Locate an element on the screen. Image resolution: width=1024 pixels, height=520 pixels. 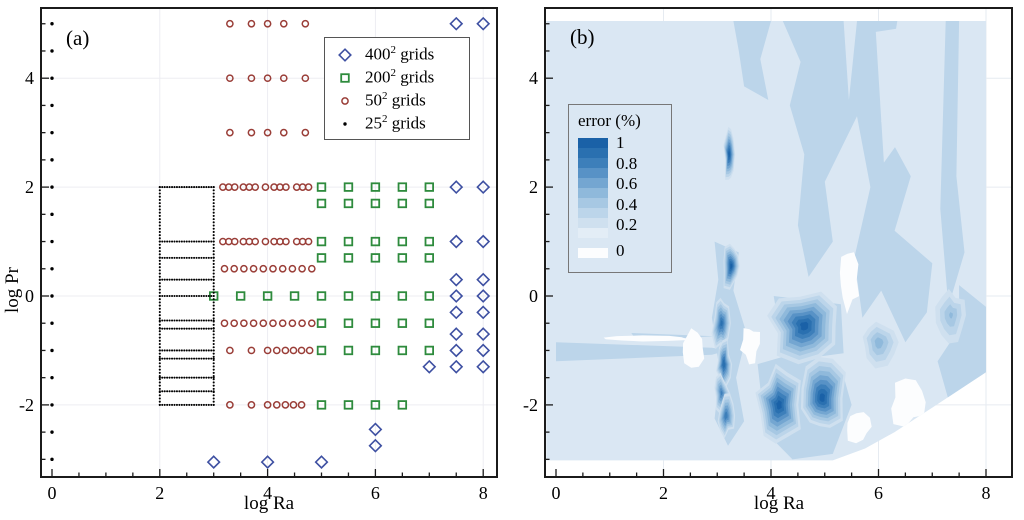
colorbar-legend: error (%) 1 0.8 0.6 0.4 0.2 0 is located at coordinates (620, 188).